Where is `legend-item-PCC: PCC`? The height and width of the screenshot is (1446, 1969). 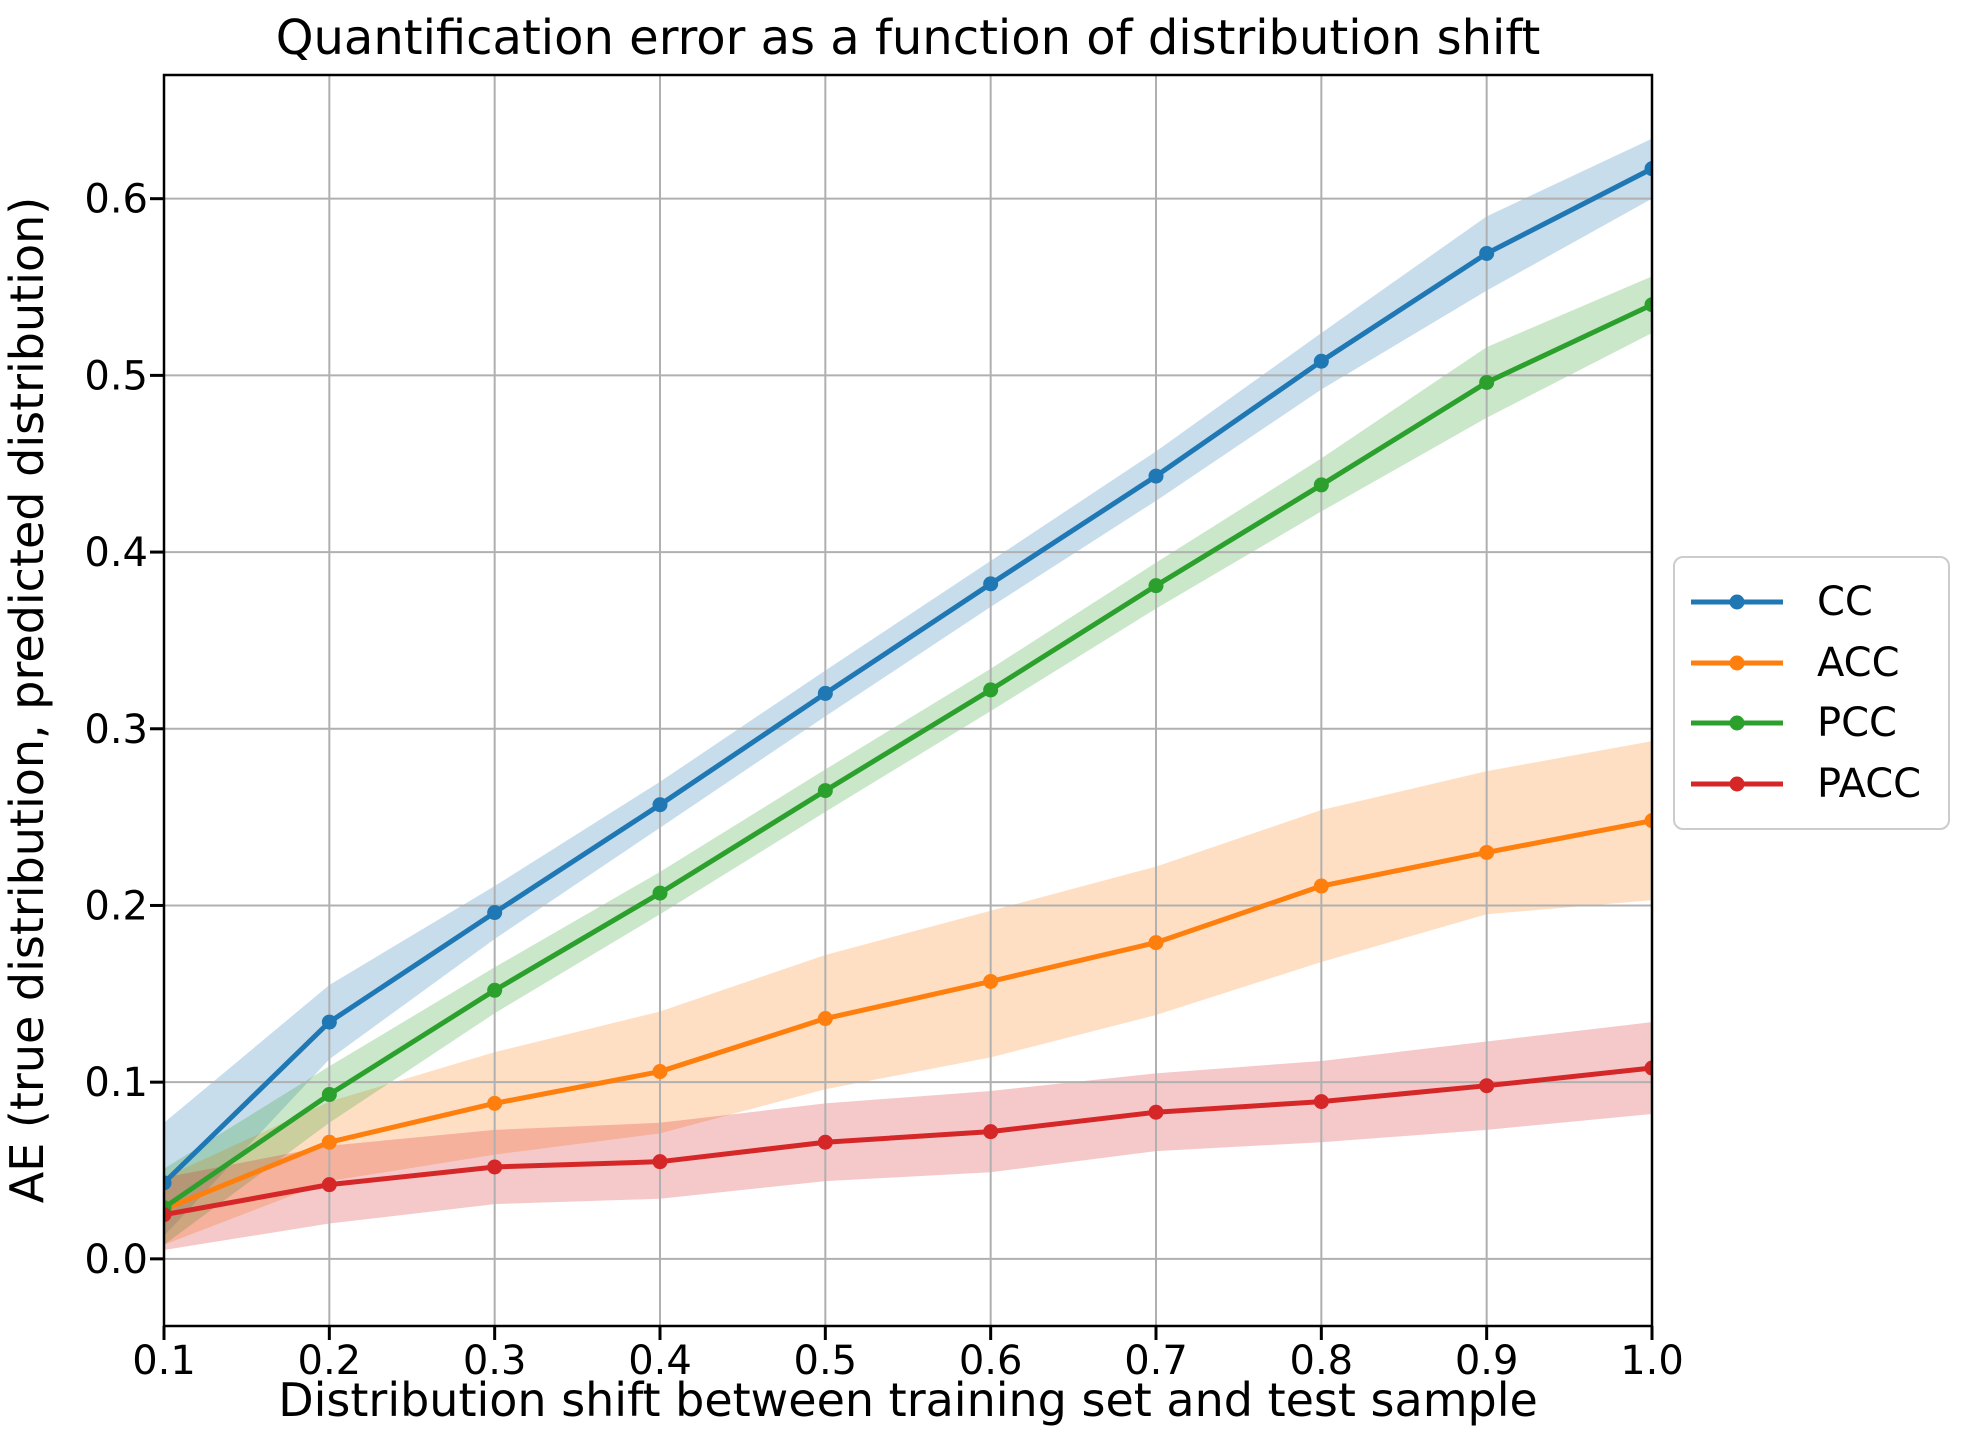 legend-item-PCC: PCC is located at coordinates (1814, 723).